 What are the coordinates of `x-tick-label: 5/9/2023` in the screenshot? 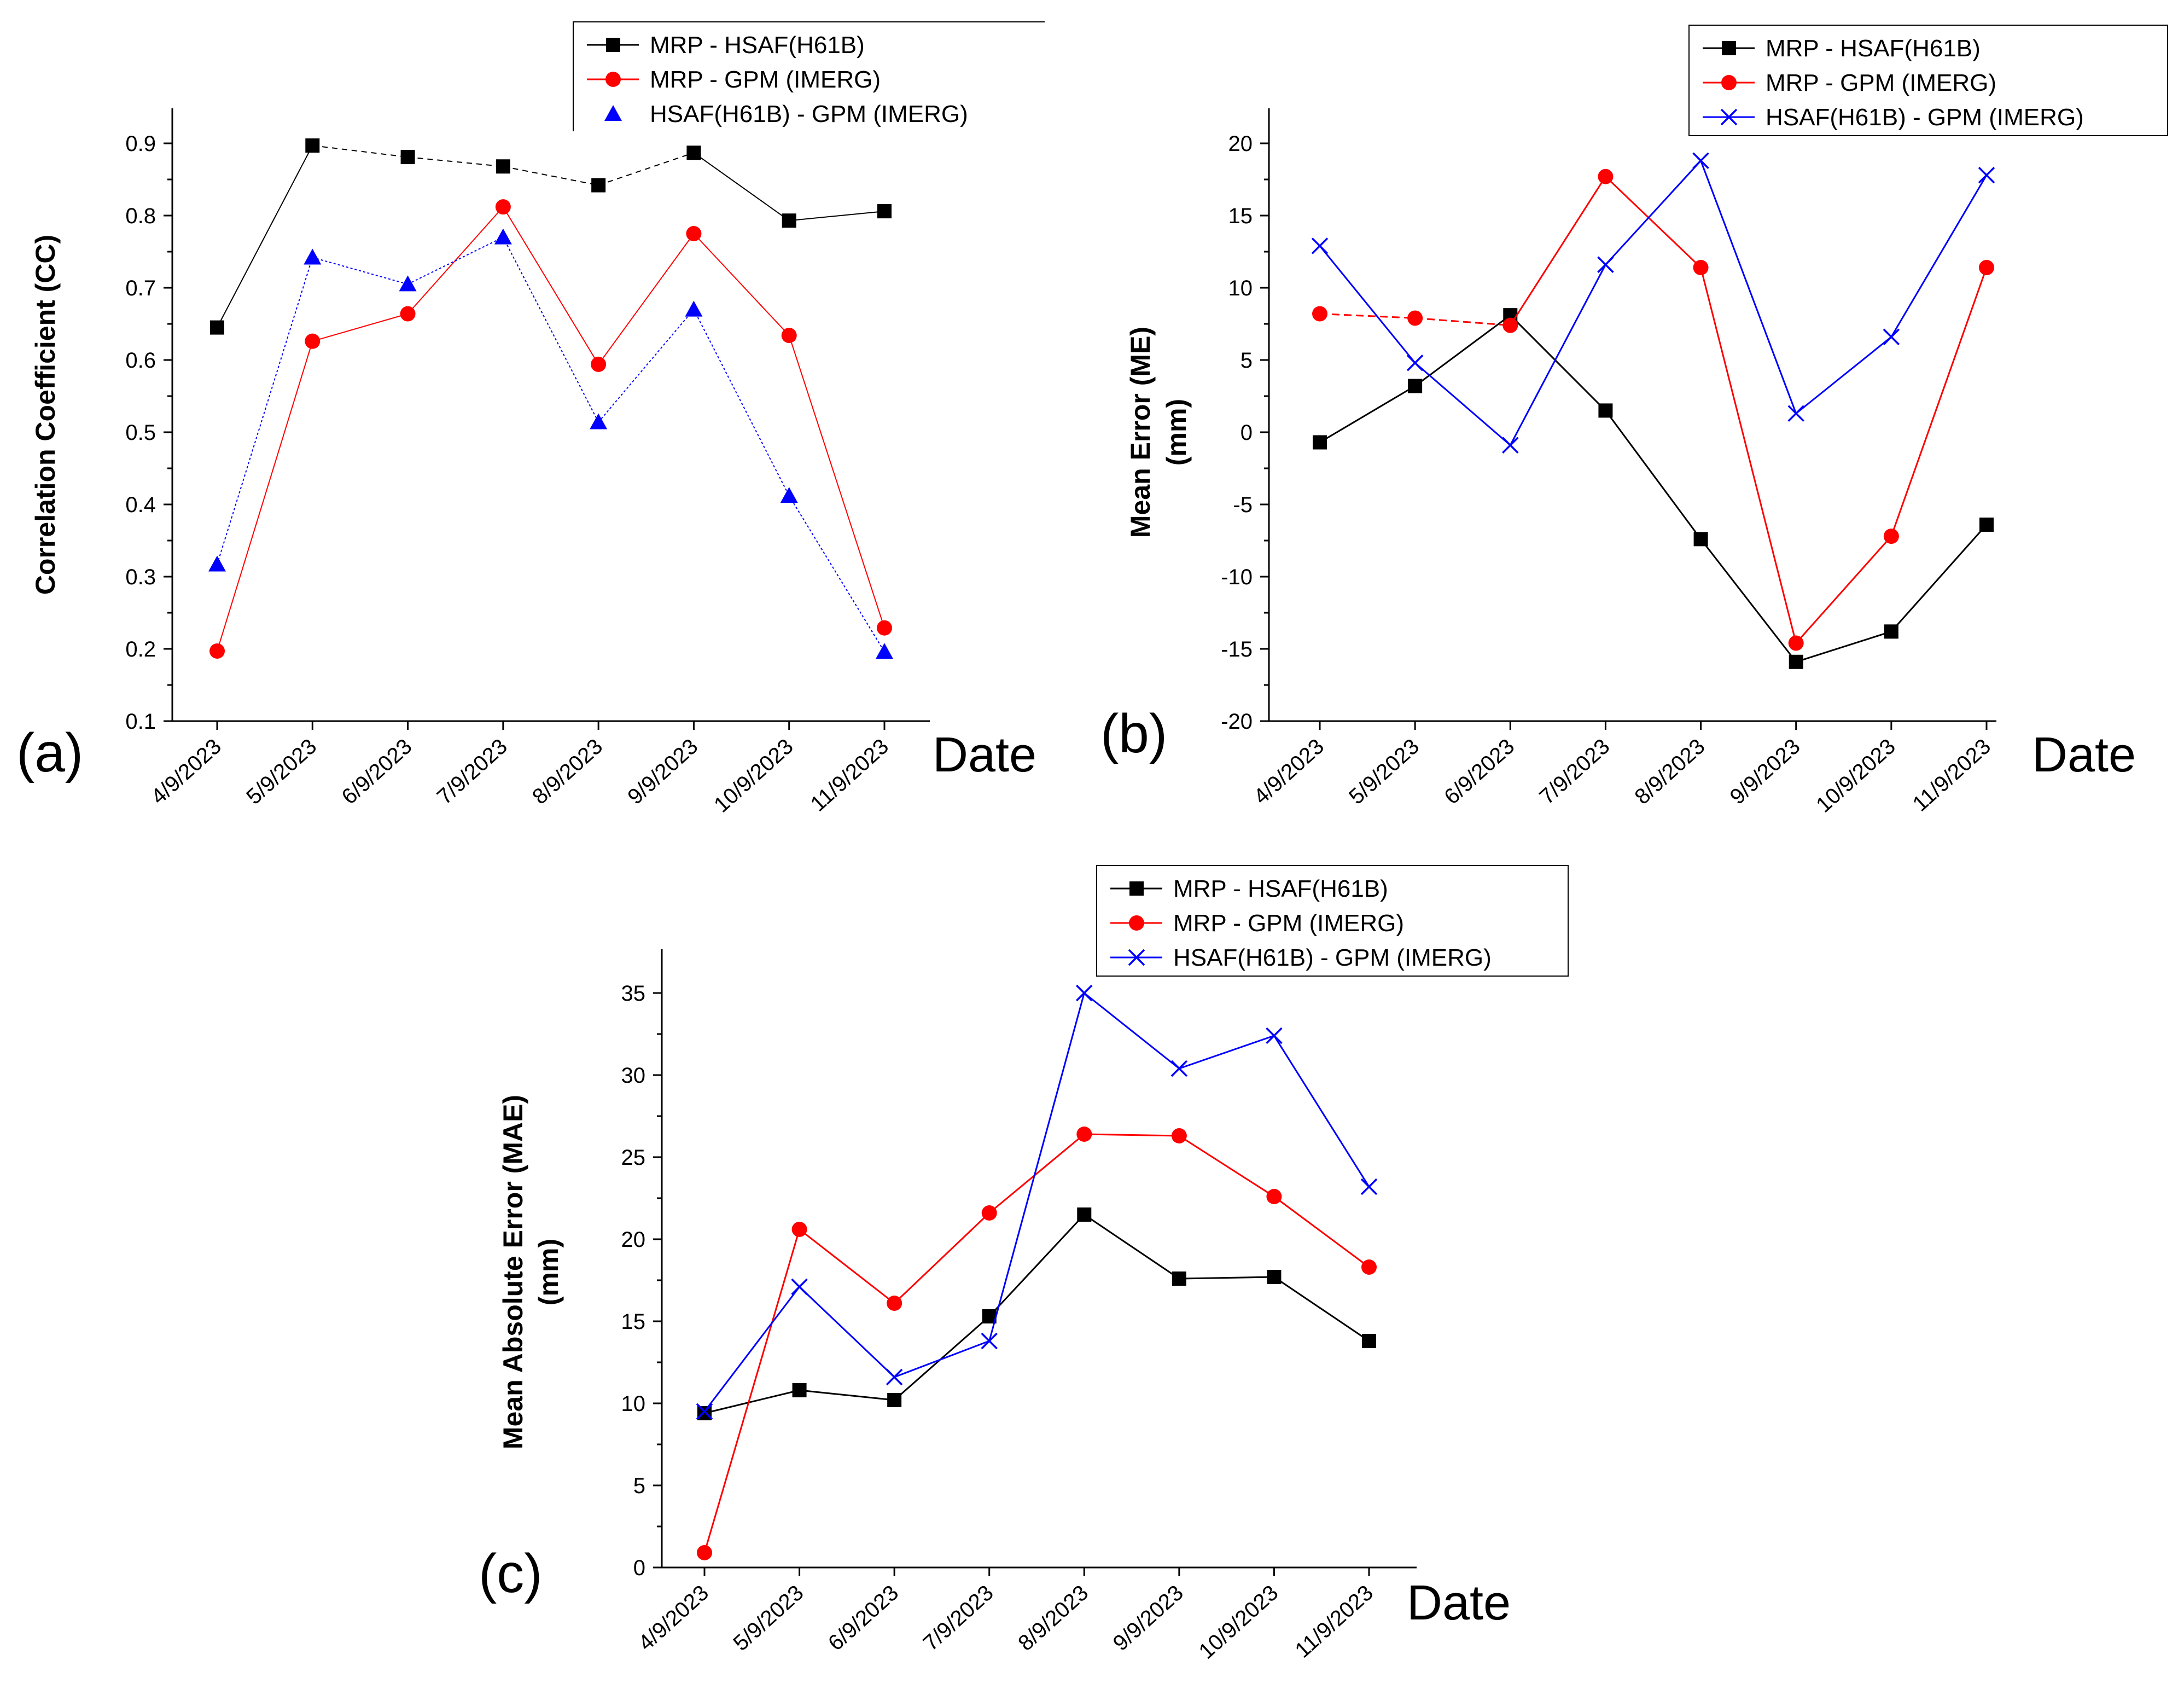 It's located at (281, 772).